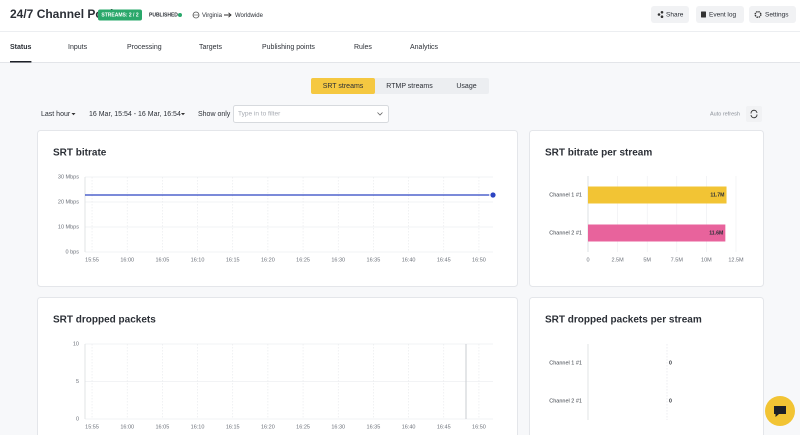 The width and height of the screenshot is (800, 435). I want to click on badge-text: STREAMS: 2 / 2, so click(119, 16).